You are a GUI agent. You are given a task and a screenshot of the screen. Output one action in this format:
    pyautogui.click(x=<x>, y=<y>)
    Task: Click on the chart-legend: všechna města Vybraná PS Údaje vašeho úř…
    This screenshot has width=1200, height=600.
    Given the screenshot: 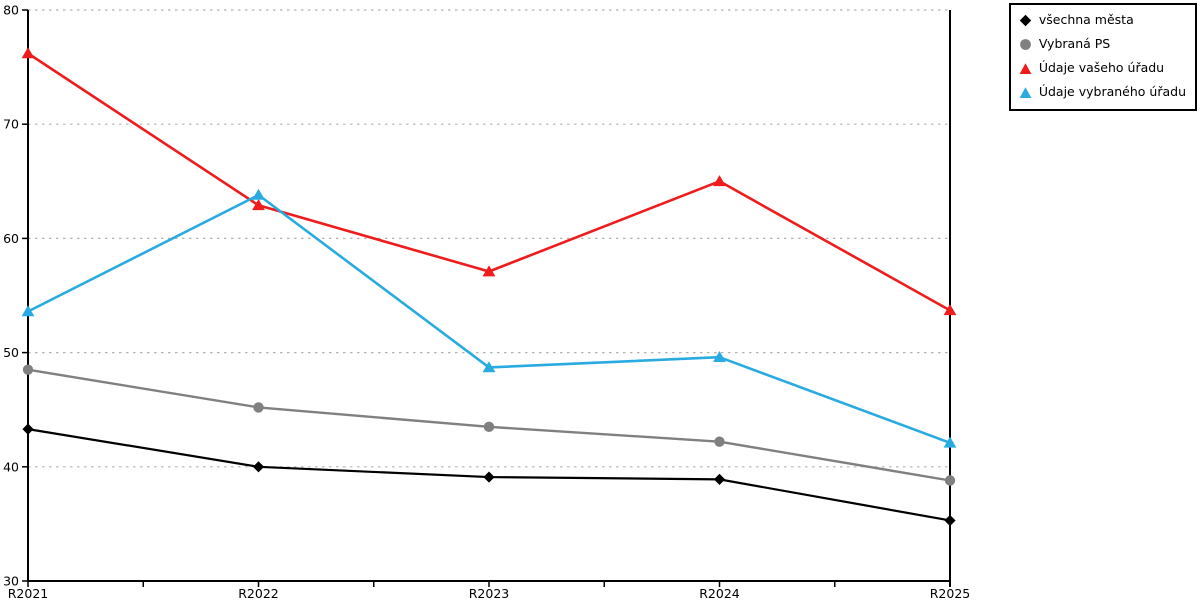 What is the action you would take?
    pyautogui.click(x=1102, y=57)
    